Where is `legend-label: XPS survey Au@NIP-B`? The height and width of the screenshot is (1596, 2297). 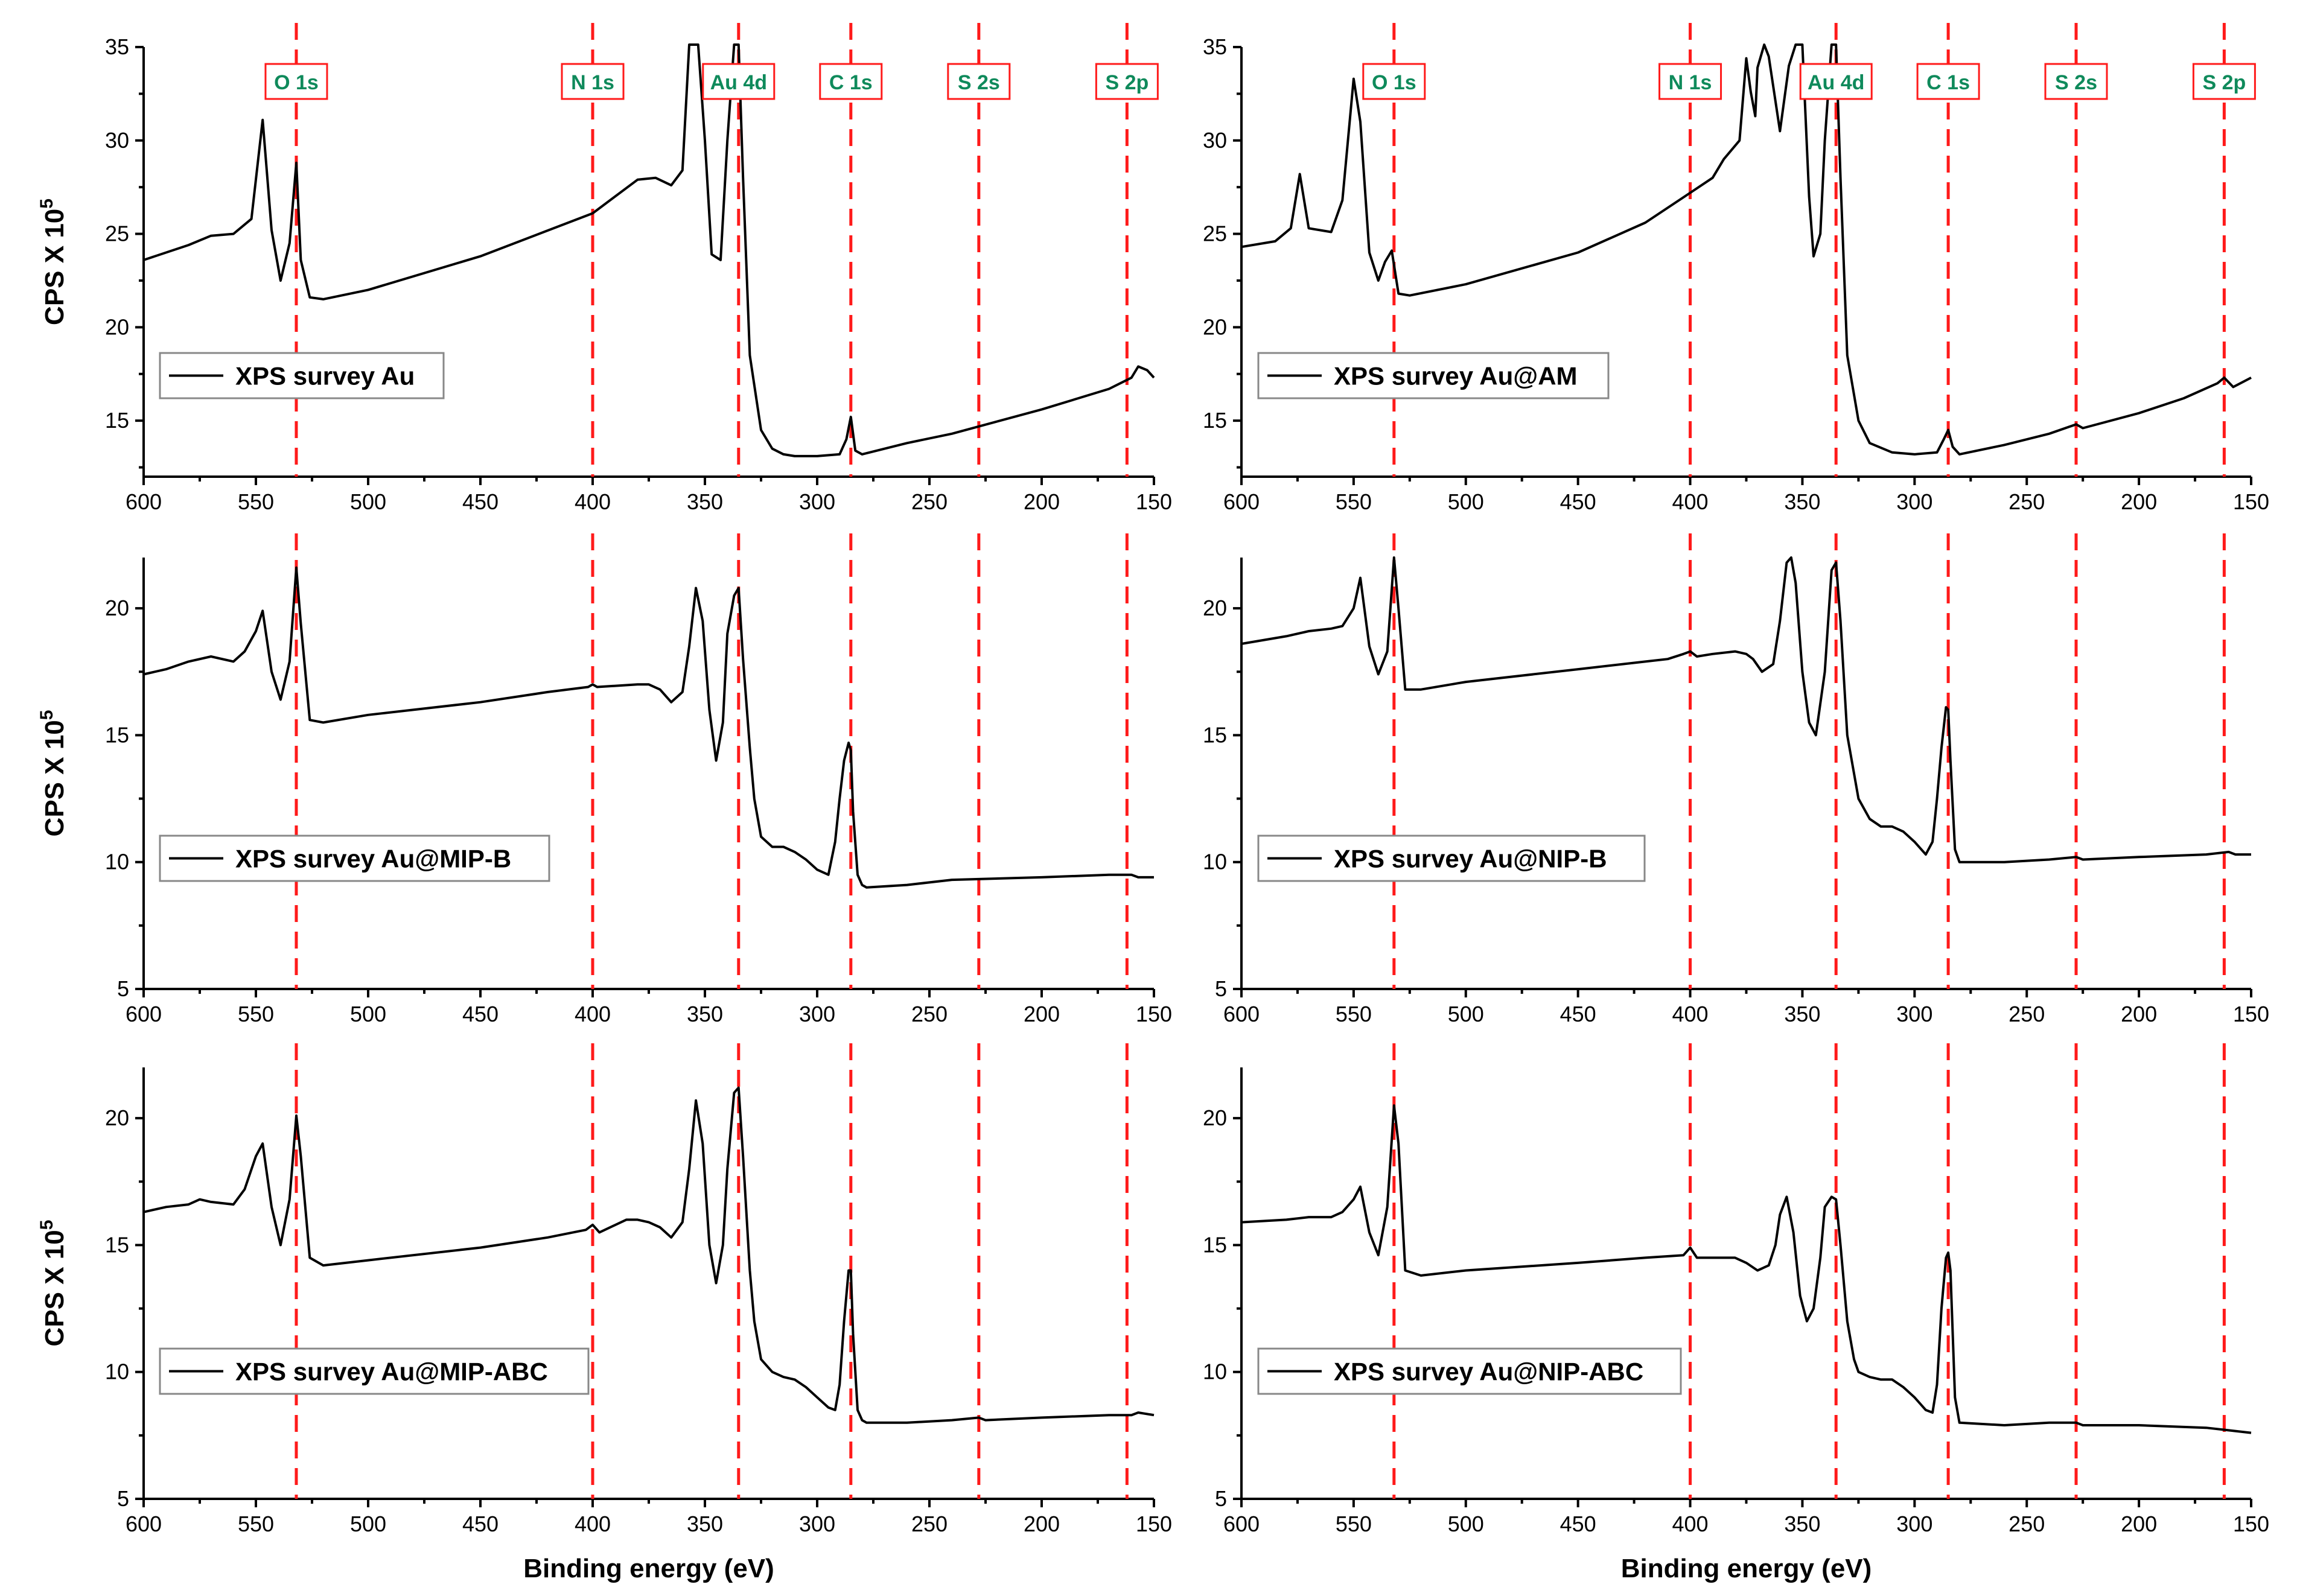 legend-label: XPS survey Au@NIP-B is located at coordinates (1471, 859).